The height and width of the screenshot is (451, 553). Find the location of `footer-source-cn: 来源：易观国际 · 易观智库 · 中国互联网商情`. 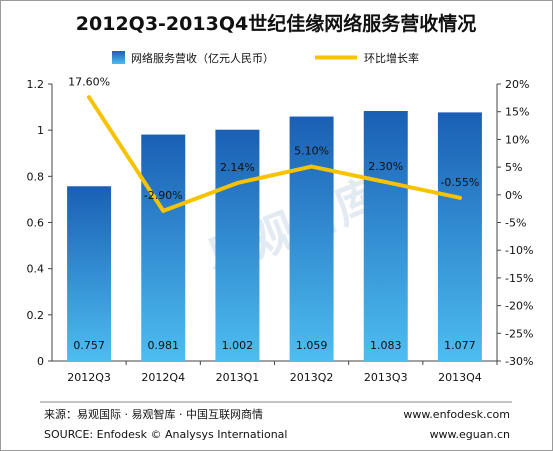

footer-source-cn: 来源：易观国际 · 易观智库 · 中国互联网商情 is located at coordinates (153, 414).